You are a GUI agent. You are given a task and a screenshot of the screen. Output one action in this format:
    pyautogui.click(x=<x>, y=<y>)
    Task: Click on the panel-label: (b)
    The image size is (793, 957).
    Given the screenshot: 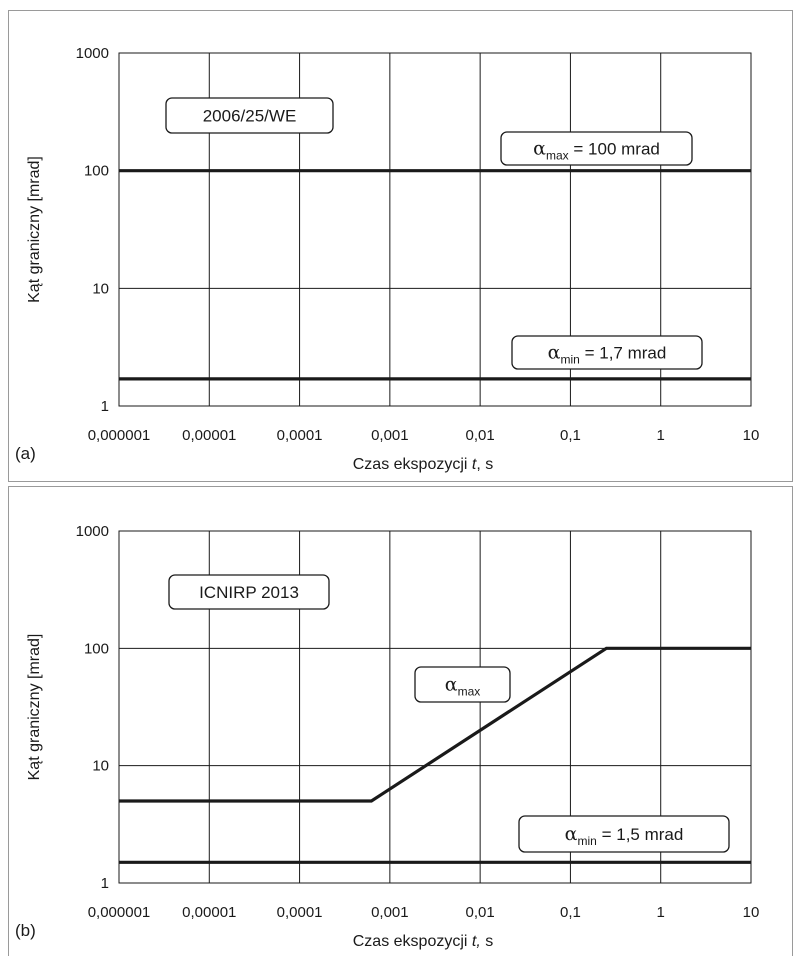 What is the action you would take?
    pyautogui.click(x=25, y=930)
    